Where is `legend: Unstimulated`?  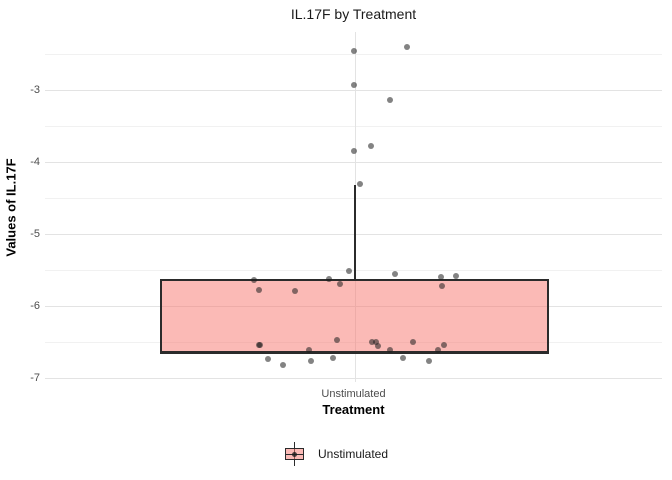 legend: Unstimulated is located at coordinates (336, 454).